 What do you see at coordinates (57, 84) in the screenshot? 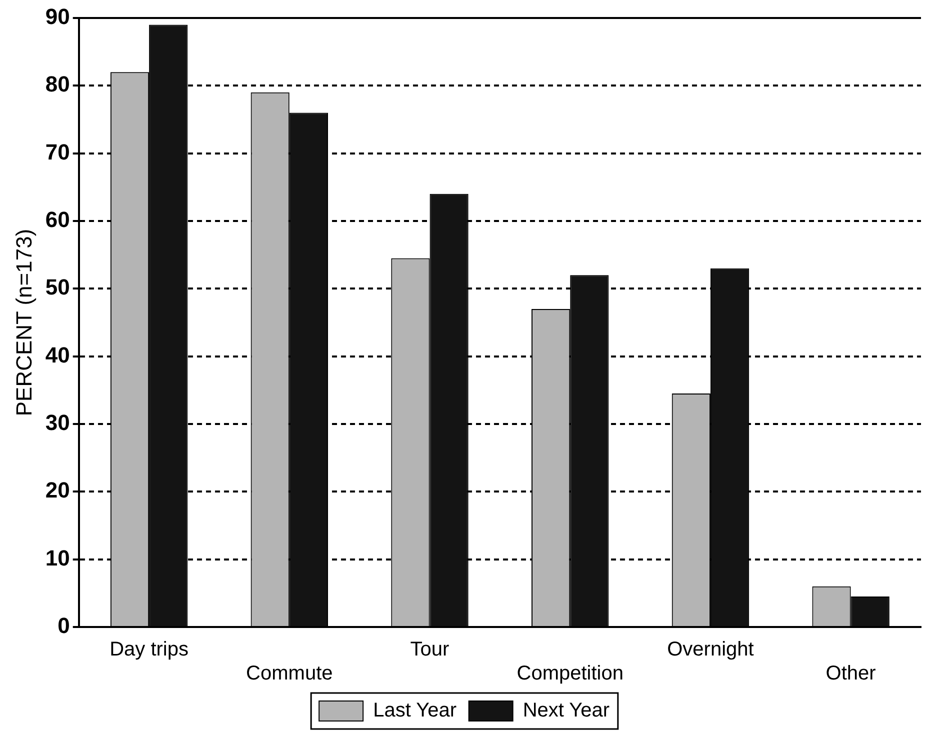
I see `y-tick-label: 80` at bounding box center [57, 84].